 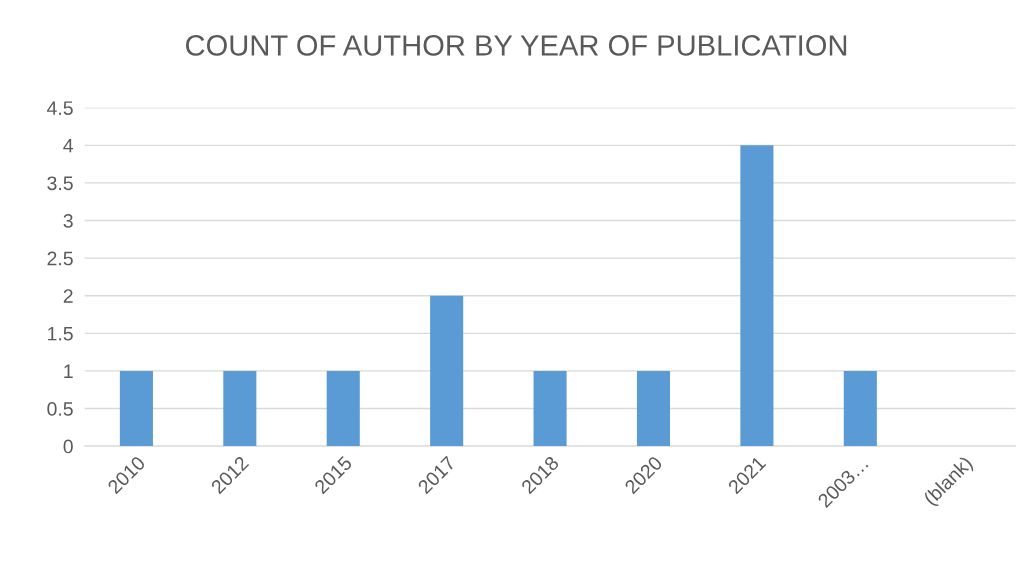 I want to click on y-tick-label: 1, so click(x=68, y=371).